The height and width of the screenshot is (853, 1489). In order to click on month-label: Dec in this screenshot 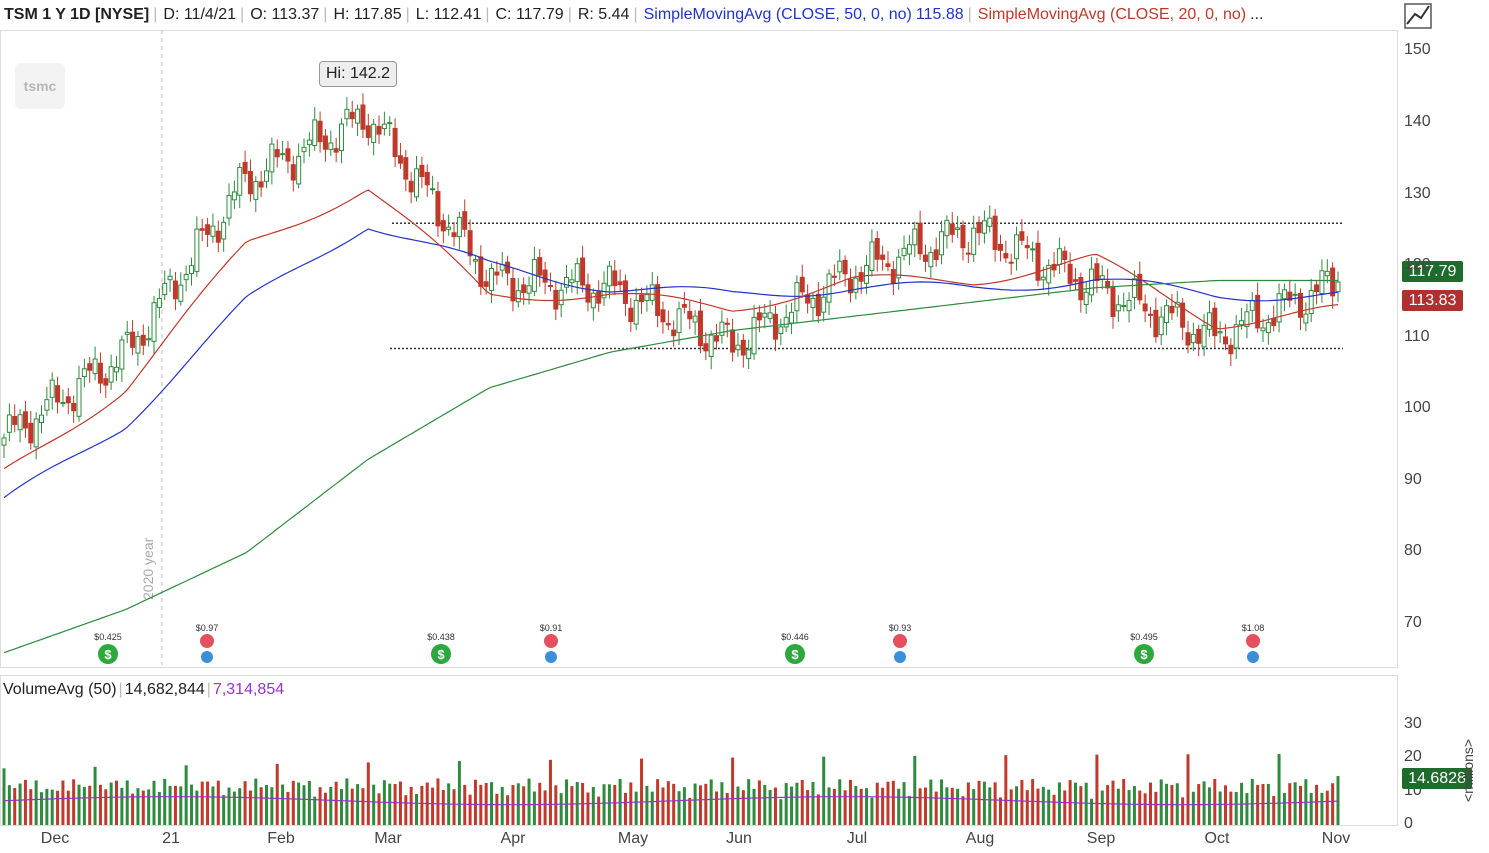, I will do `click(55, 838)`.